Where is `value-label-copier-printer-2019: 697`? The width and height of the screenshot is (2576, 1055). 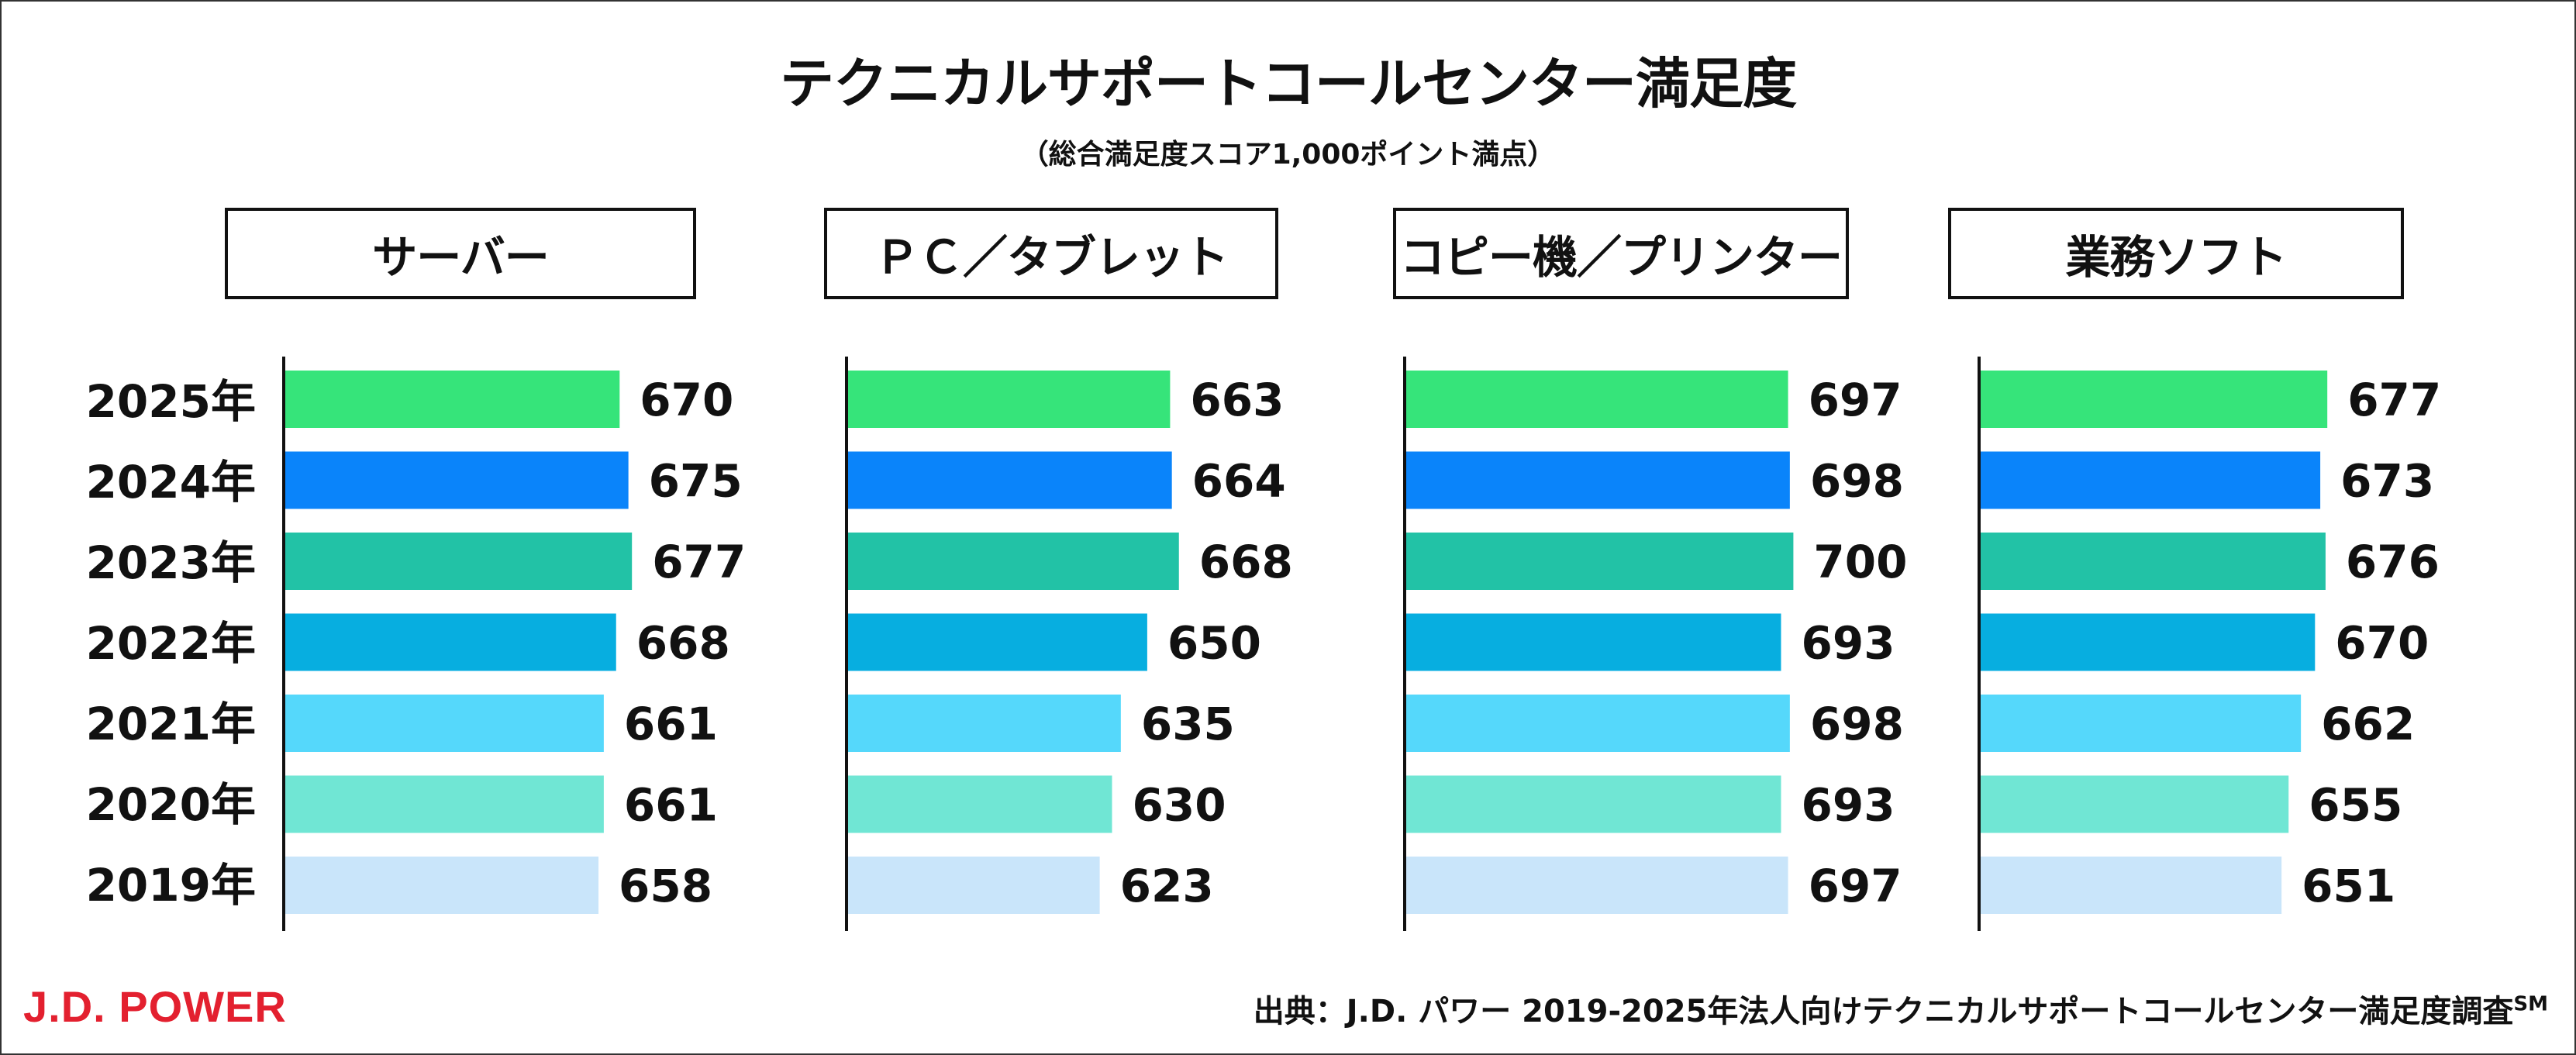
value-label-copier-printer-2019: 697 is located at coordinates (1855, 886).